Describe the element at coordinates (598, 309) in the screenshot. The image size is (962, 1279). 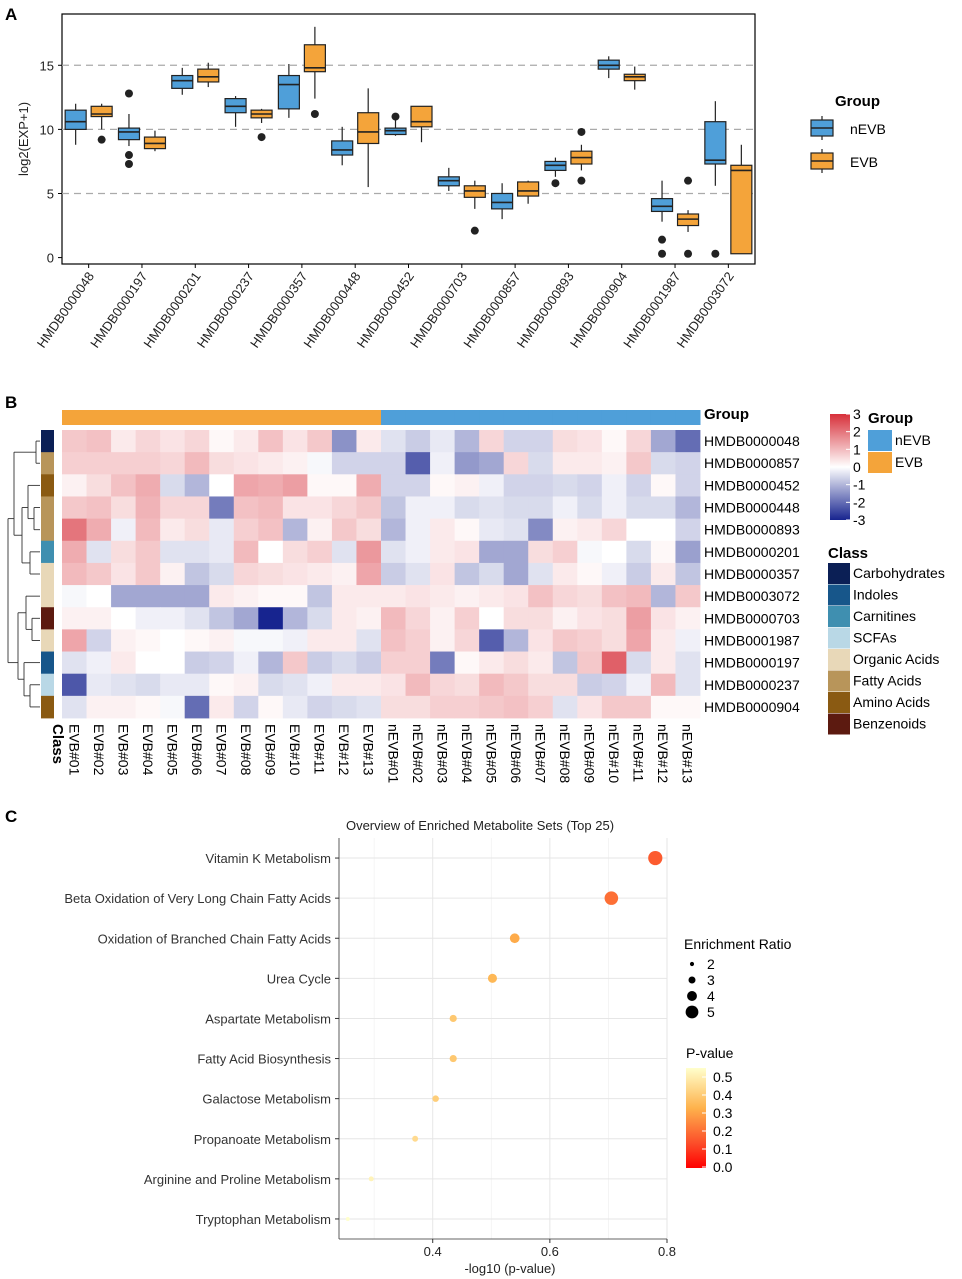
I see `boxplot-x-tick-label: HMDB0000904` at that location.